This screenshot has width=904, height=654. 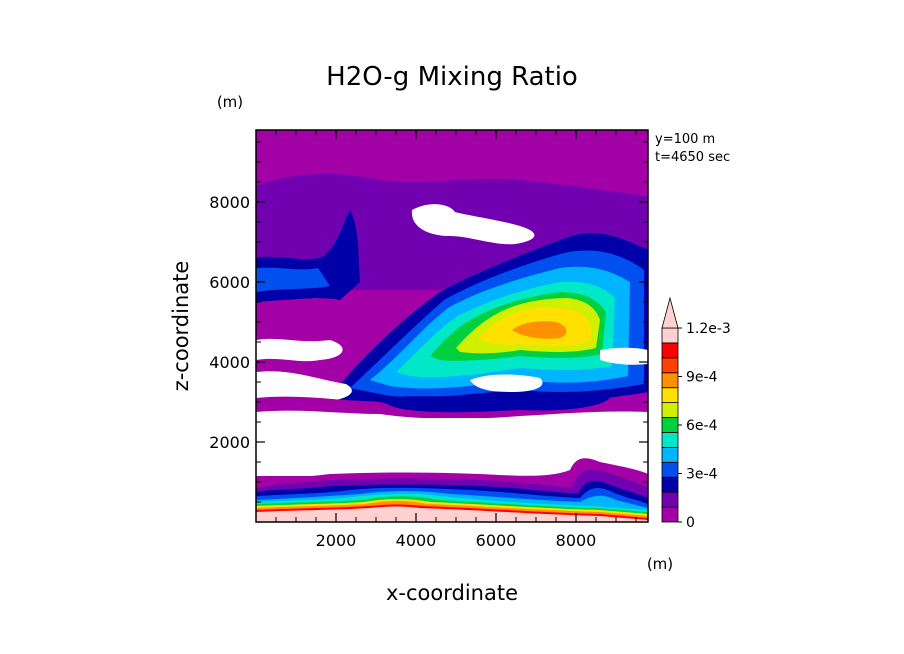 What do you see at coordinates (702, 475) in the screenshot?
I see `colorbar-label: 3e-4` at bounding box center [702, 475].